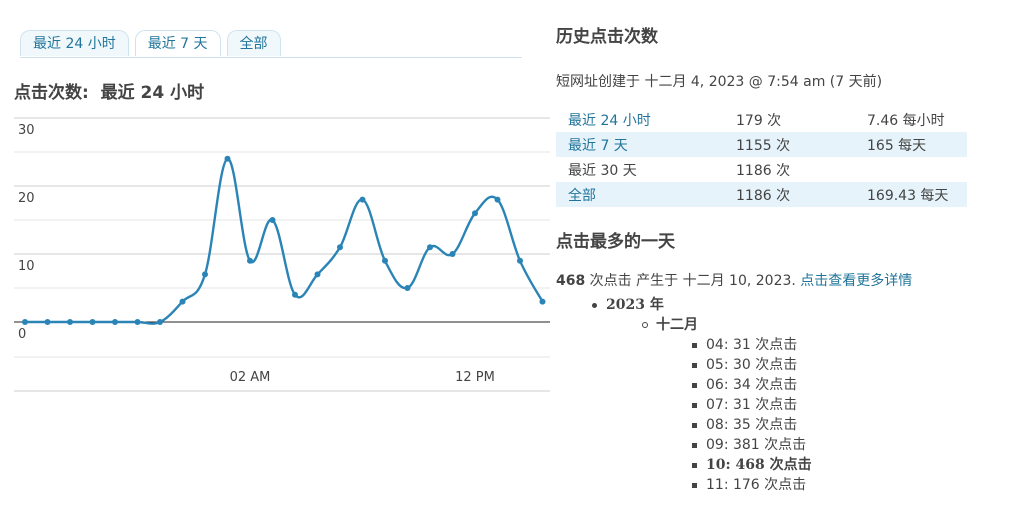  Describe the element at coordinates (906, 120) in the screenshot. I see `row-rate: 7.46 每小时` at that location.